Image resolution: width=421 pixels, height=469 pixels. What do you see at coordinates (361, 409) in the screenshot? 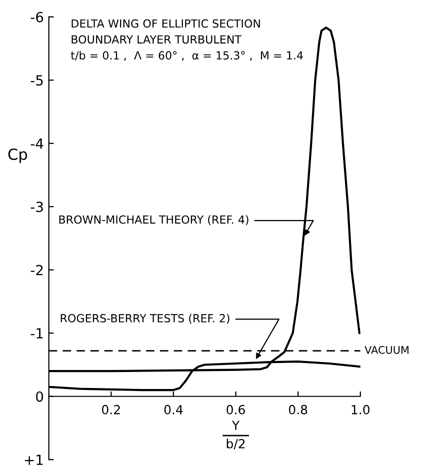
I see `x-tick-label: 1.0` at bounding box center [361, 409].